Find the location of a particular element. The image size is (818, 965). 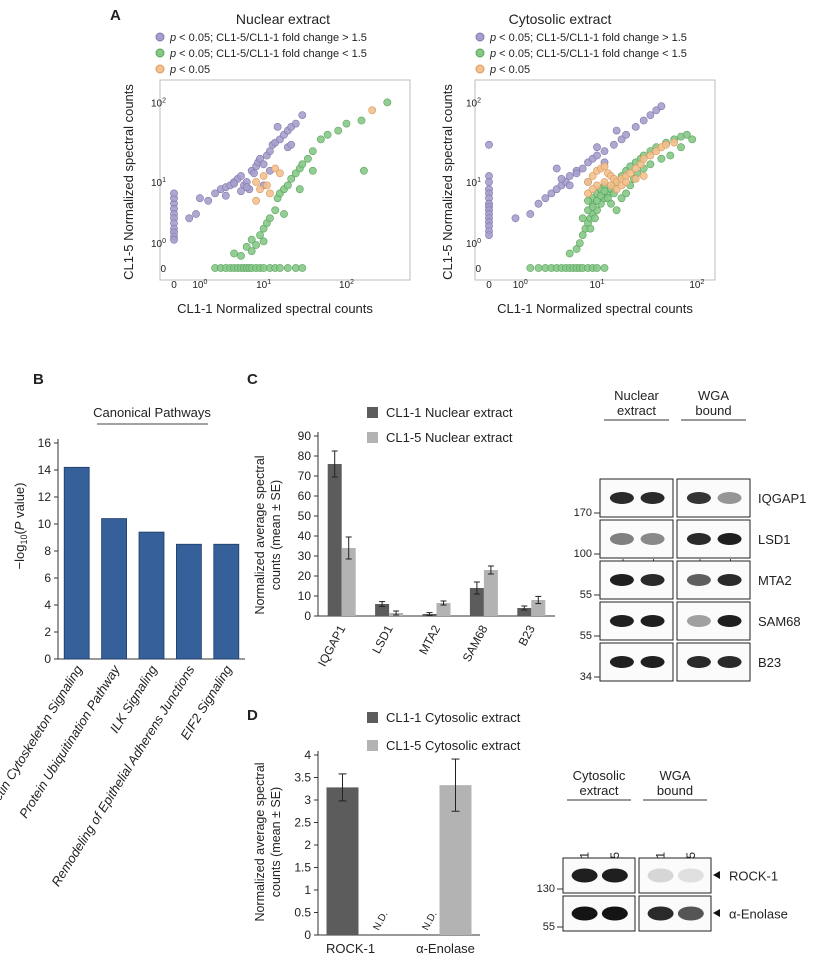

pathway-bar is located at coordinates (114, 589).